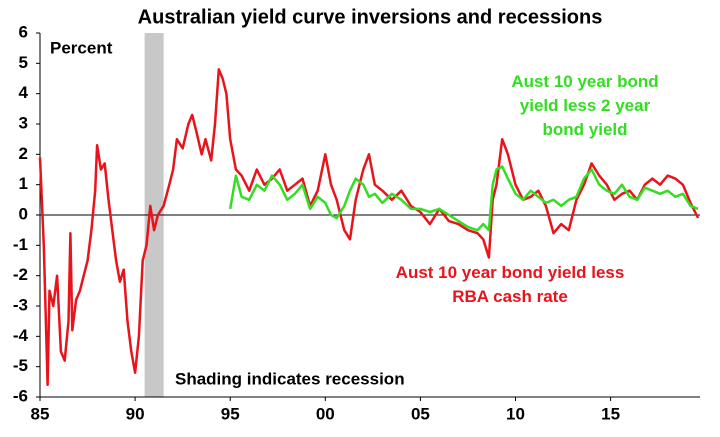 The width and height of the screenshot is (720, 437). What do you see at coordinates (515, 413) in the screenshot?
I see `x-tick-label: 10` at bounding box center [515, 413].